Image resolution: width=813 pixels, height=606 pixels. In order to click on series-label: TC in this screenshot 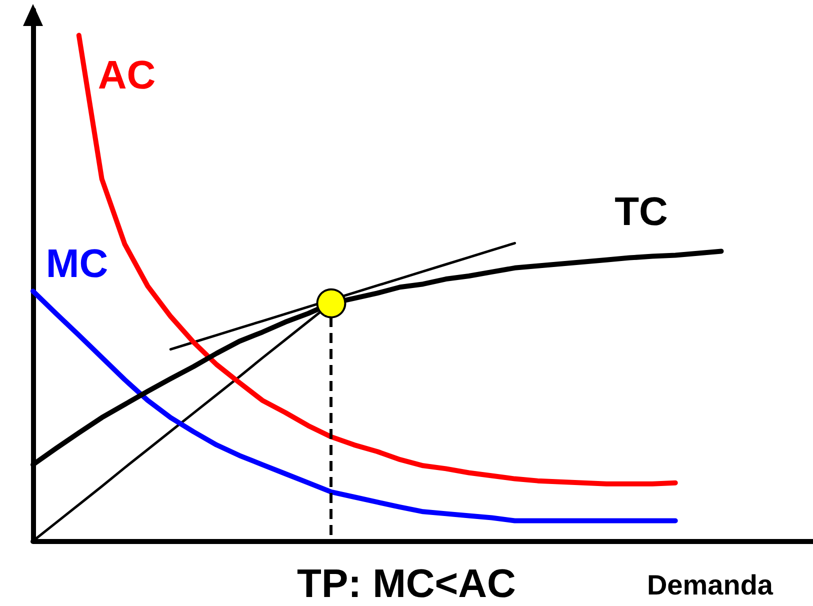, I will do `click(641, 212)`.